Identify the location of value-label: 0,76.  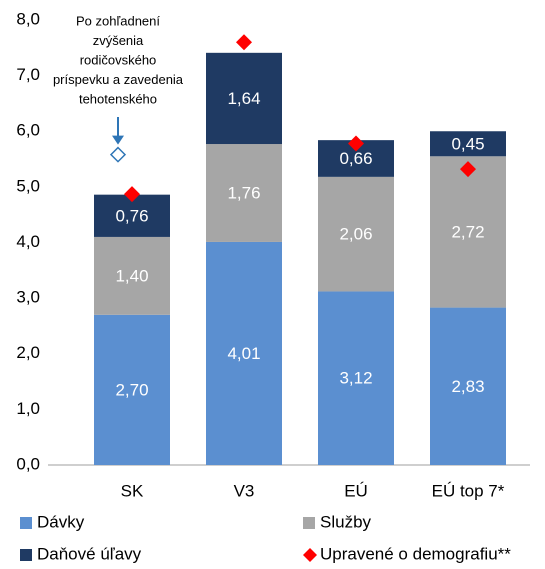
(131, 215).